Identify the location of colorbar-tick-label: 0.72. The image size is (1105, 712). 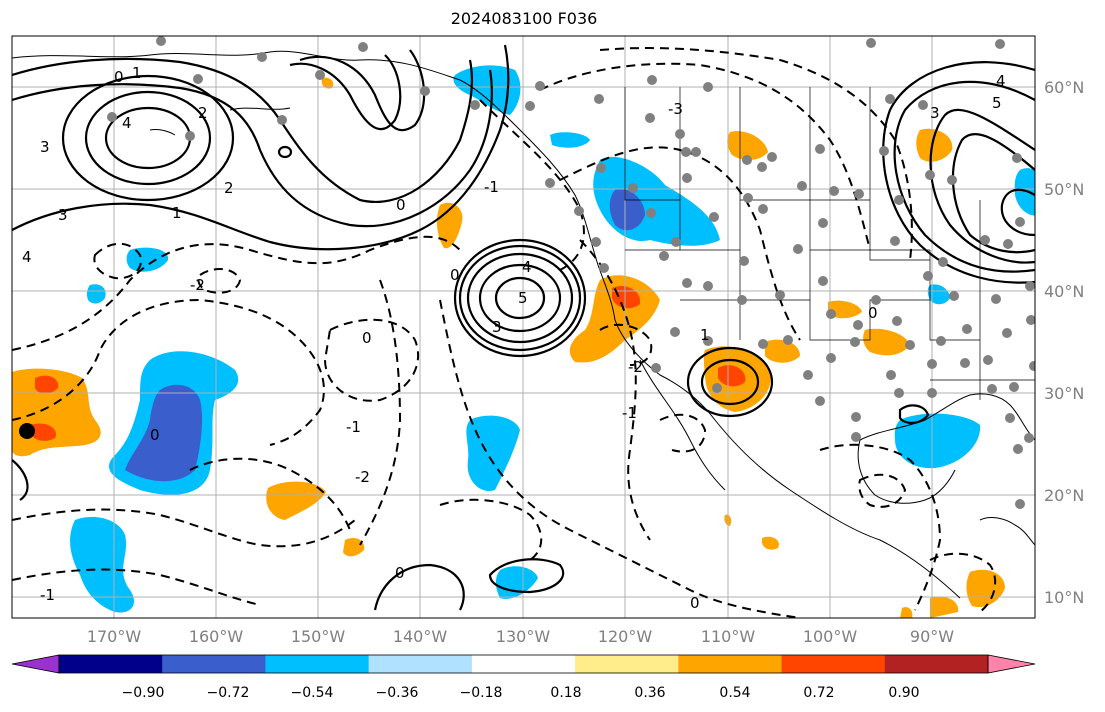
(818, 693).